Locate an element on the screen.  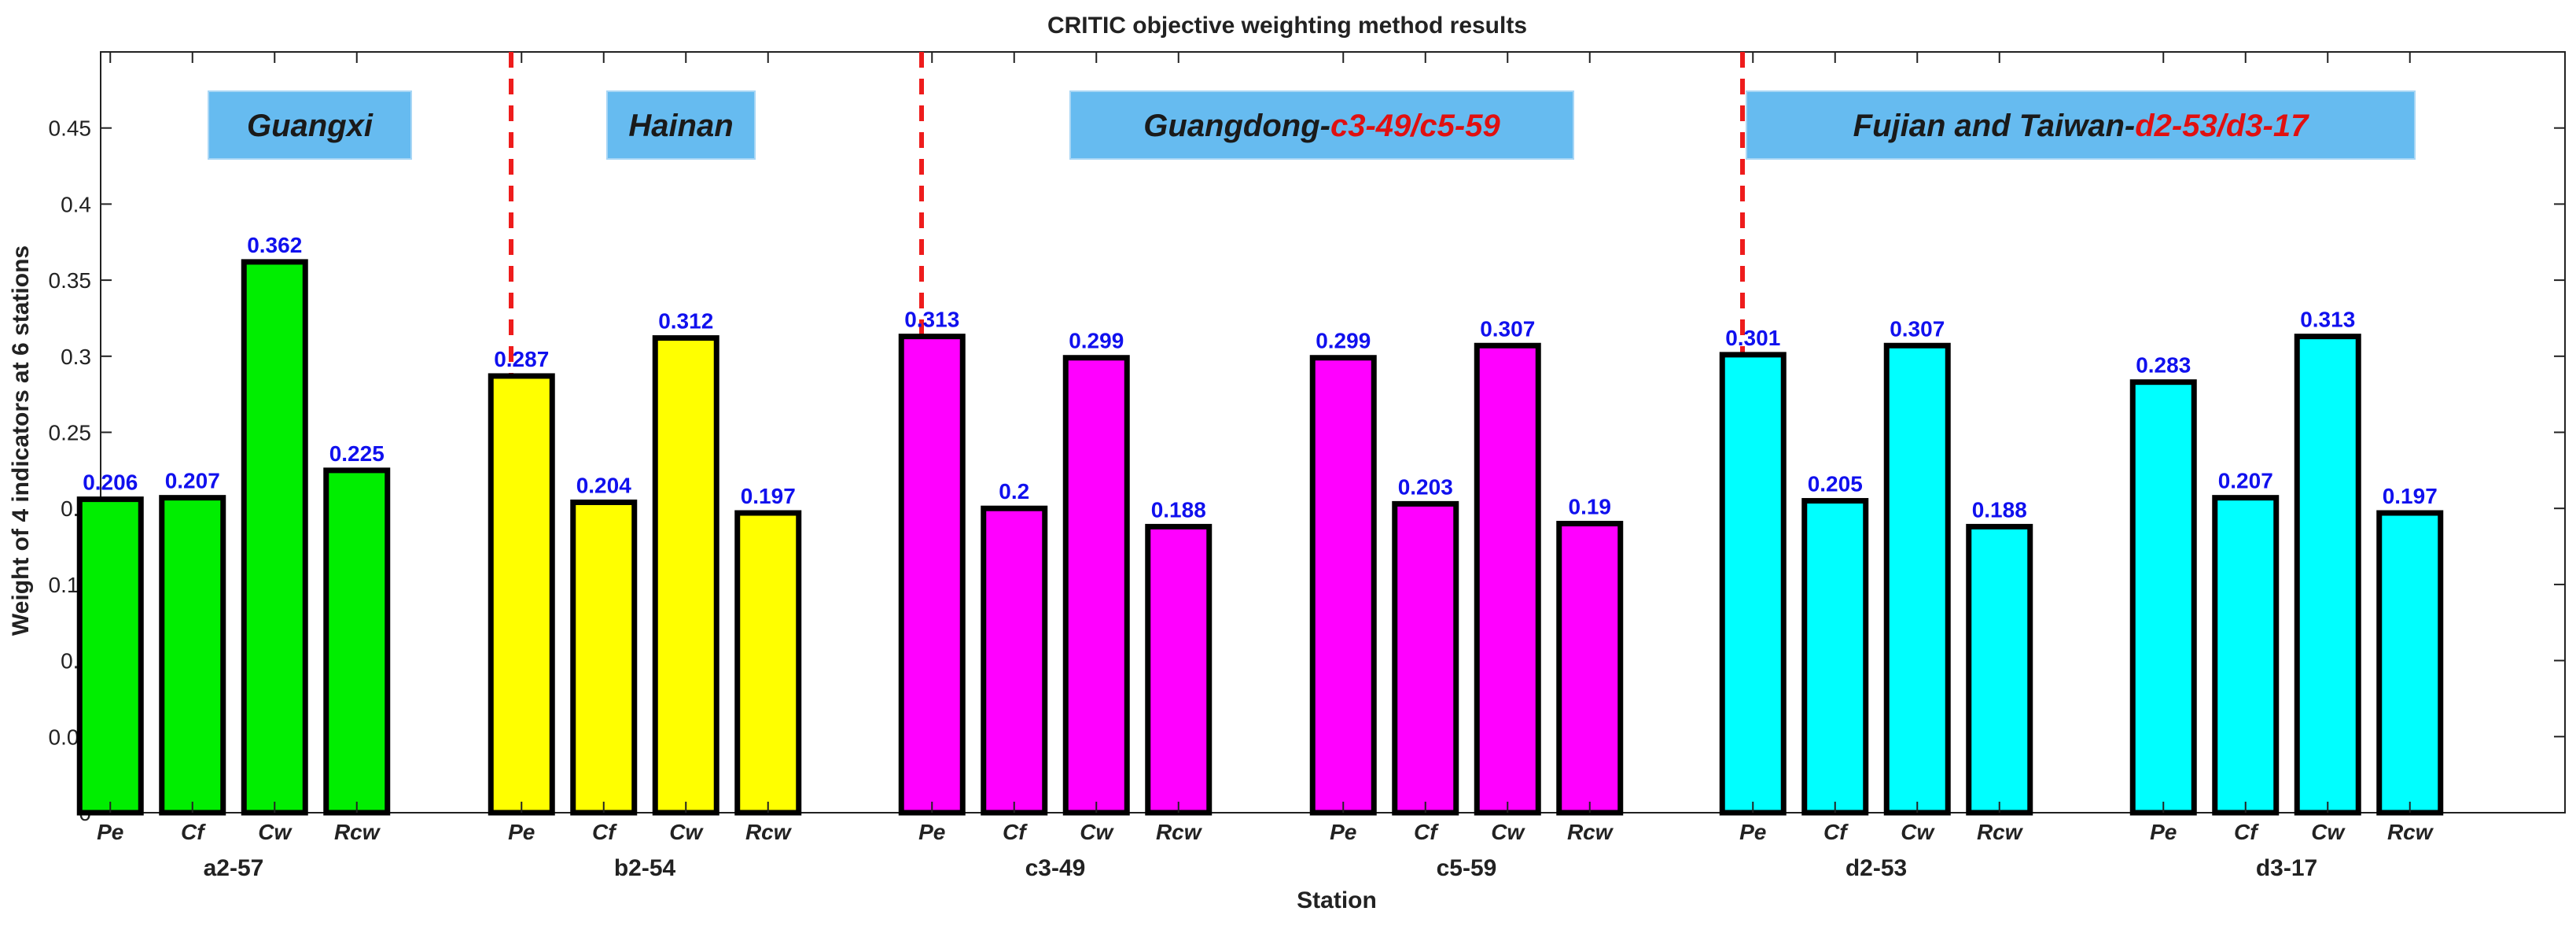
value-label-c5-59-Pe: 0.299 is located at coordinates (1343, 341).